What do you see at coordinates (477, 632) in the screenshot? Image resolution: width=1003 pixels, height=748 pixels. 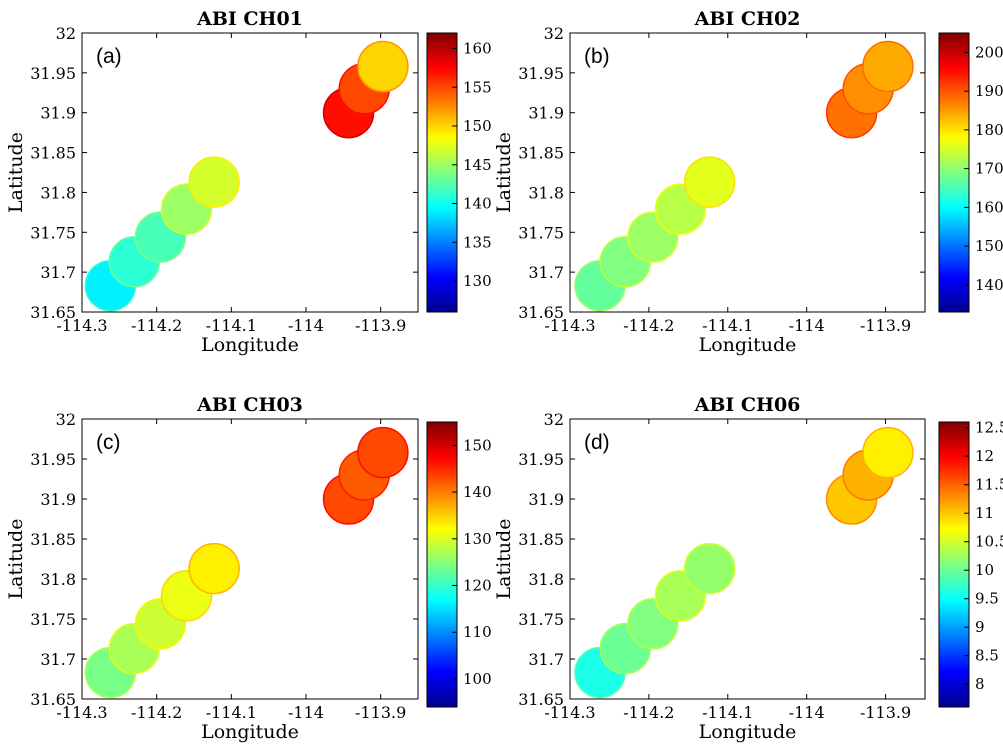 I see `colorbar-tick-label: 110` at bounding box center [477, 632].